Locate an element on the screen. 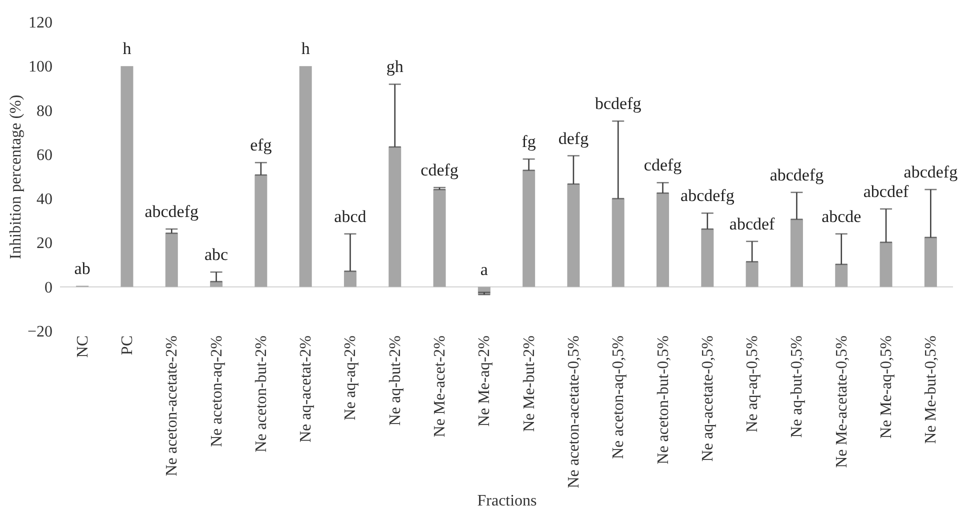 This screenshot has height=512, width=966. x-tick-label: Ne aq-aq-2% is located at coordinates (351, 378).